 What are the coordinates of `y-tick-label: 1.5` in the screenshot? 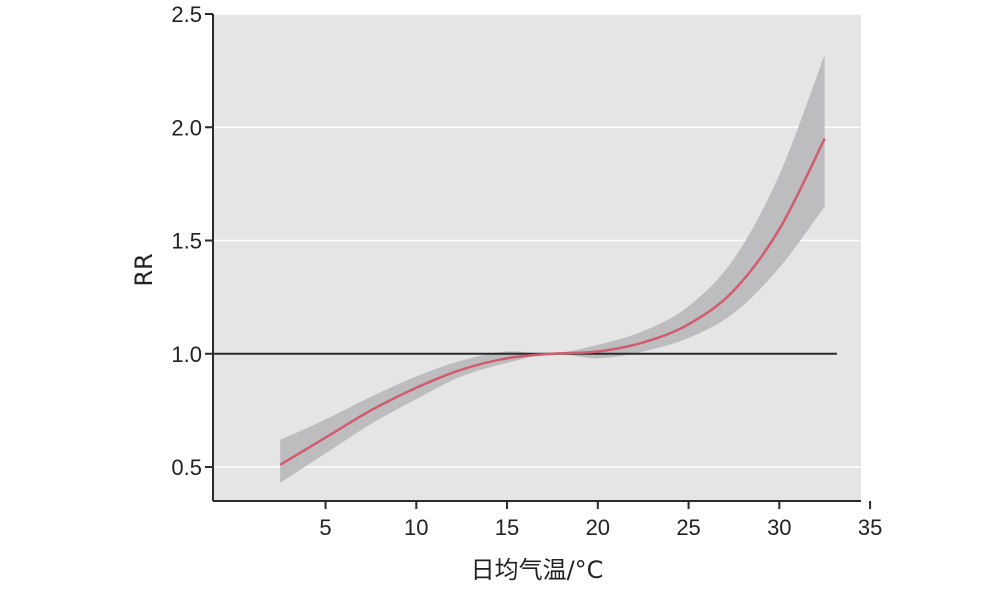 It's located at (186, 241).